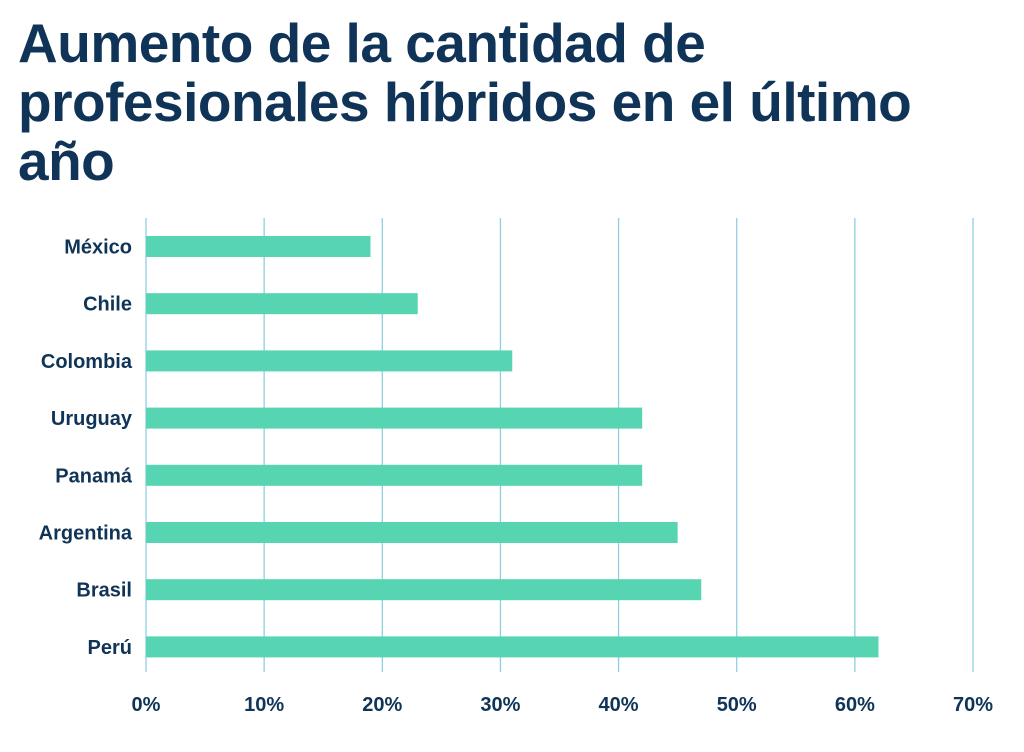 The image size is (1024, 752). Describe the element at coordinates (382, 705) in the screenshot. I see `x-tick-label: 20%` at that location.